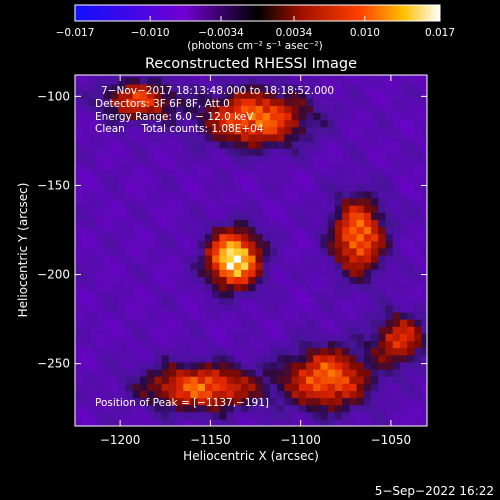 Image resolution: width=500 pixels, height=500 pixels. I want to click on colorbar-tick-label: 0.010, so click(365, 33).